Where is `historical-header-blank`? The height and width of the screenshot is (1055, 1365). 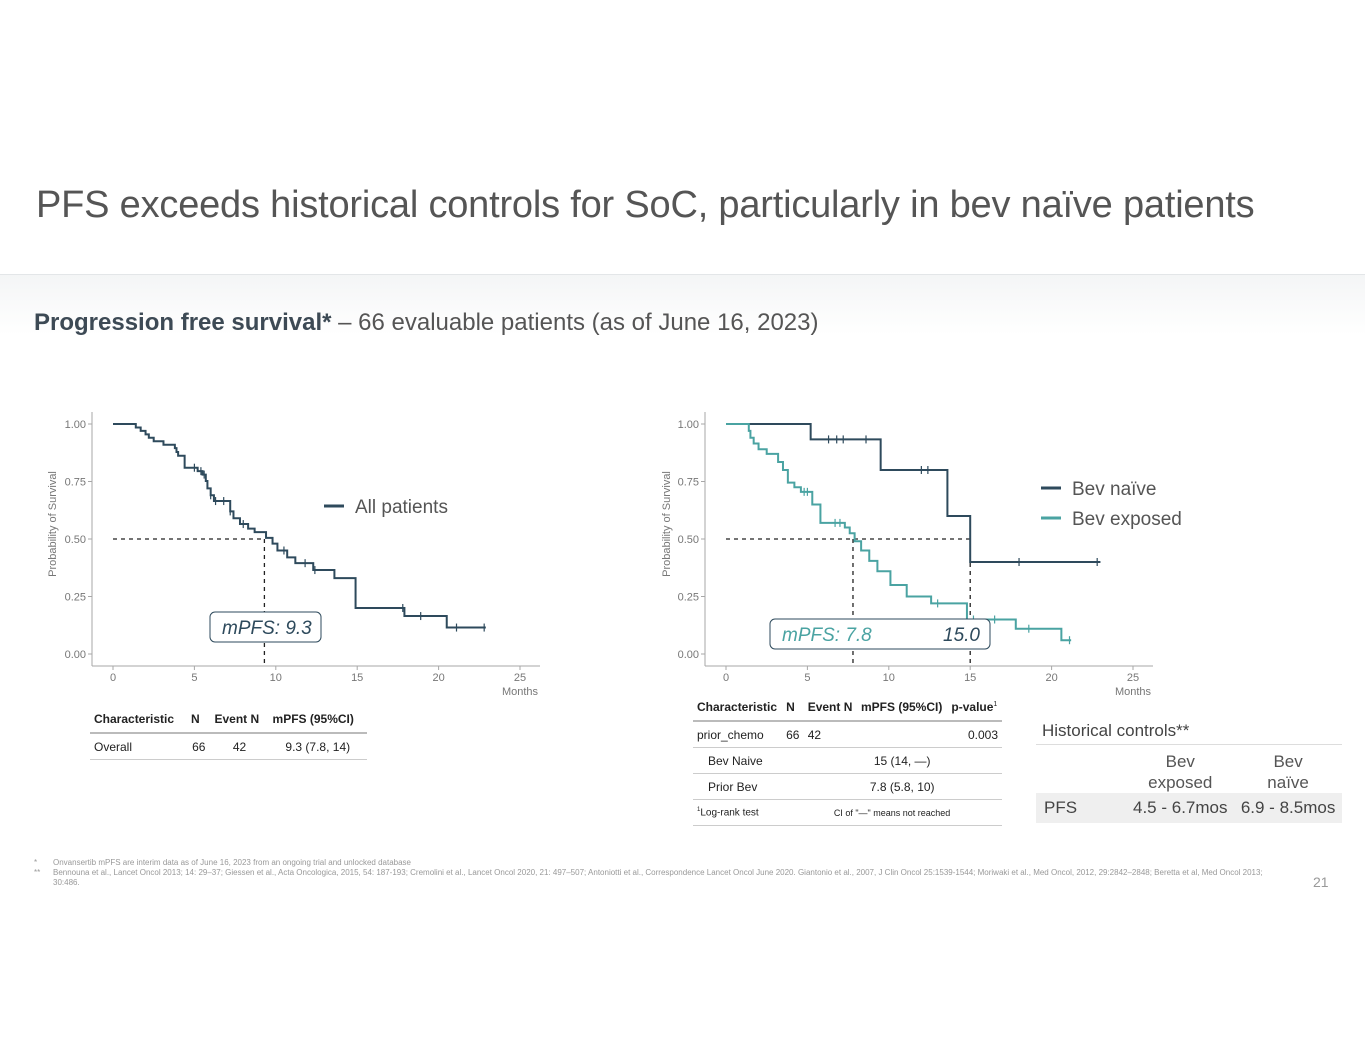
historical-header-blank is located at coordinates (1081, 772).